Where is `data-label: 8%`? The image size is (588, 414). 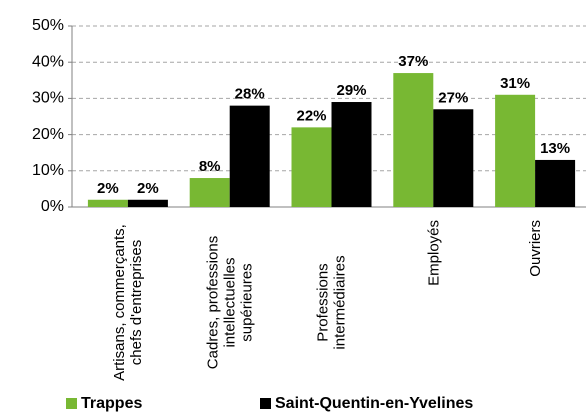 data-label: 8% is located at coordinates (210, 166).